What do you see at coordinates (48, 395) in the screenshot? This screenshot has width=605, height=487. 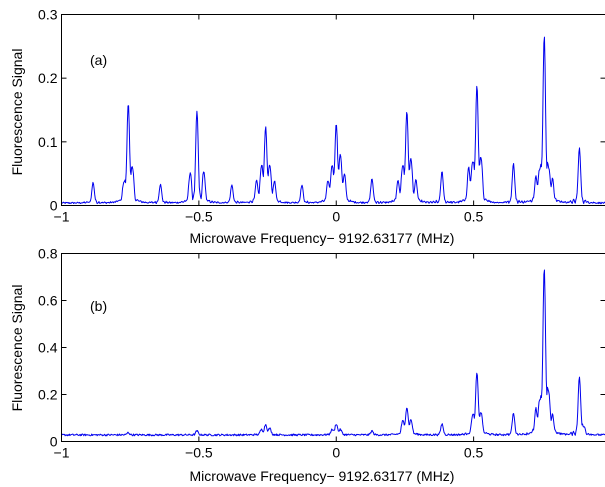 I see `panel-b-y-tick-label: 0.2` at bounding box center [48, 395].